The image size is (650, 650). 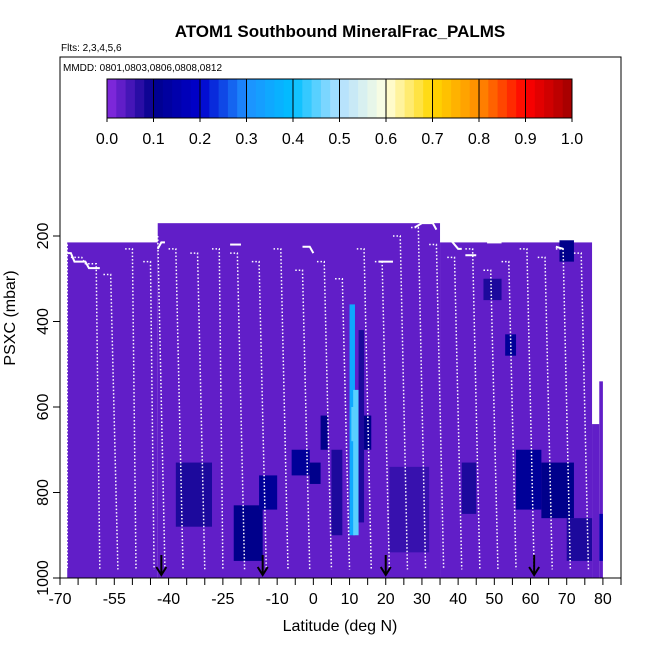 What do you see at coordinates (386, 139) in the screenshot?
I see `colorbar-tick-label-6: 0.6` at bounding box center [386, 139].